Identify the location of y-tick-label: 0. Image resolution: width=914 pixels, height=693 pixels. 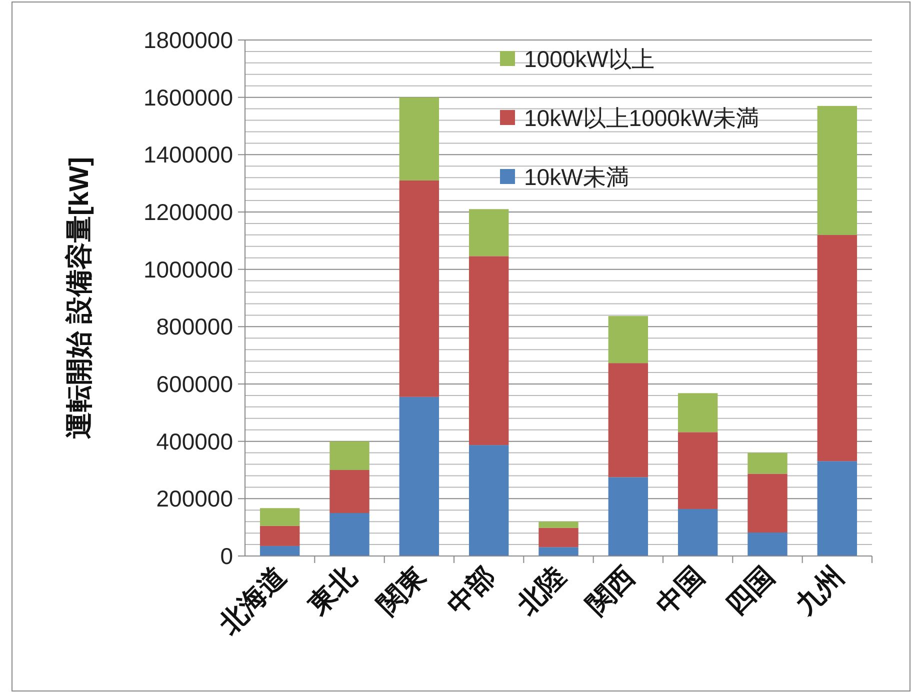
(226, 556).